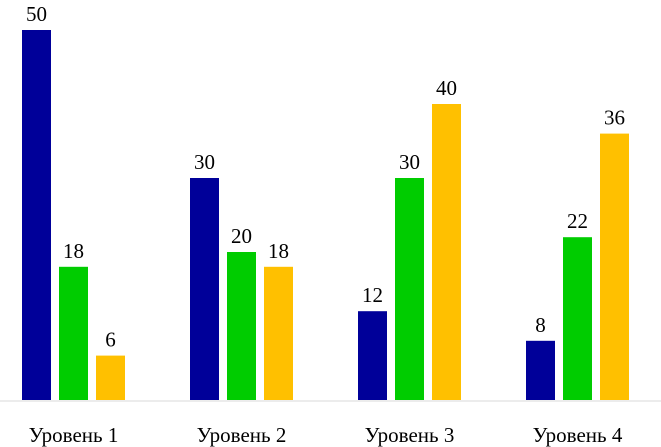 Image resolution: width=661 pixels, height=447 pixels. I want to click on data-label-1-series-2: 18, so click(73, 251).